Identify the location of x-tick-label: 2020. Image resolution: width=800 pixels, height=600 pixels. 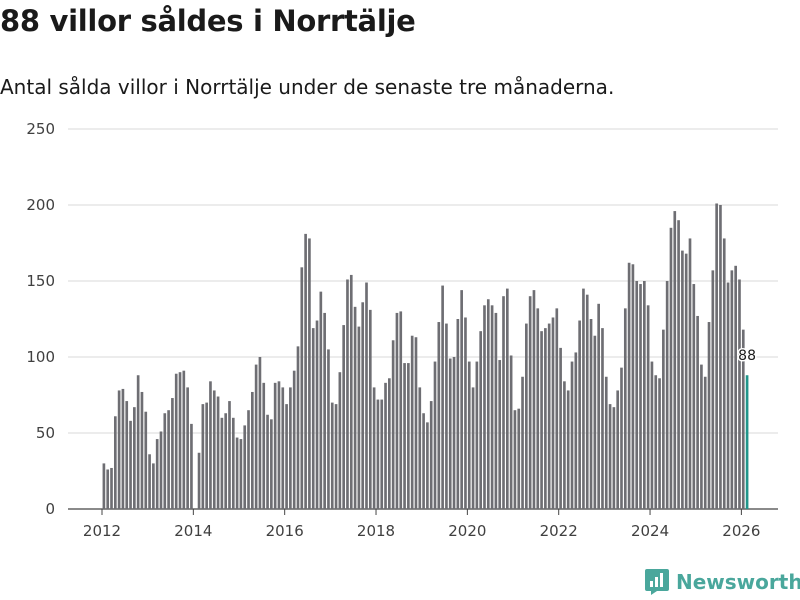
(467, 531).